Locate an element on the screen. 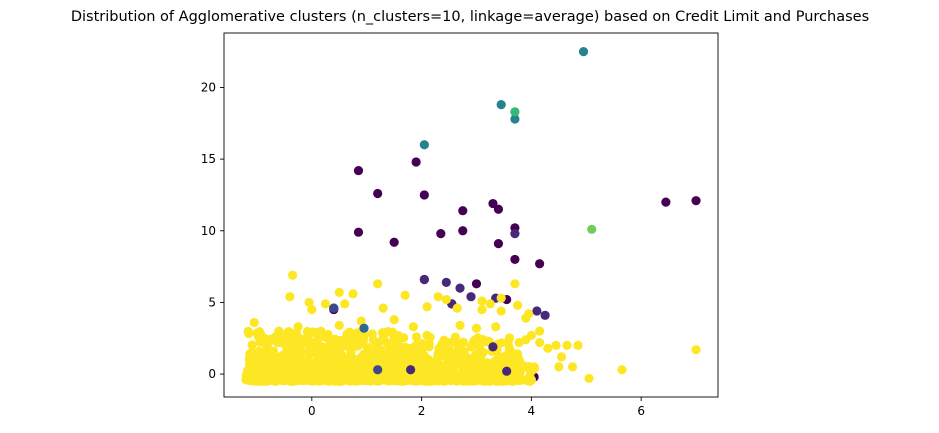 This screenshot has width=939, height=433. y-tick-label: 5 is located at coordinates (212, 302).